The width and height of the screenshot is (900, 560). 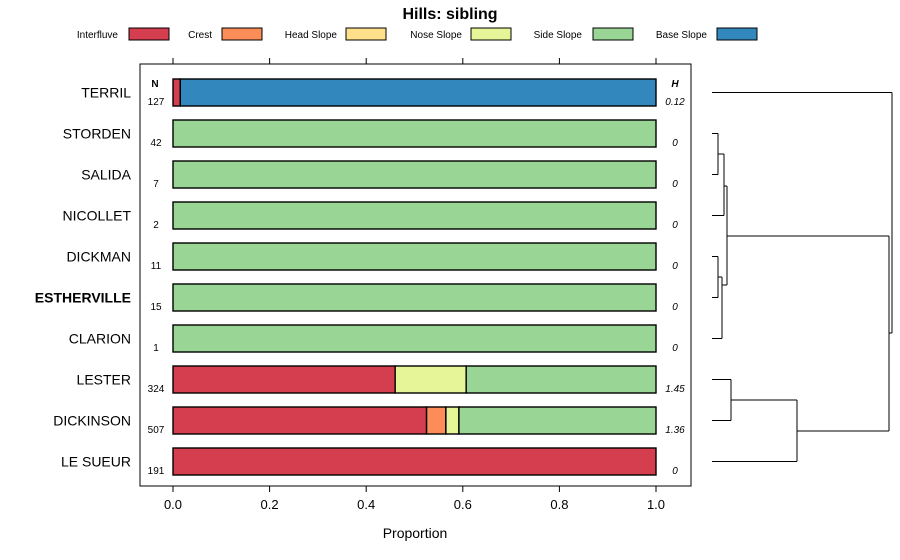 What do you see at coordinates (675, 287) in the screenshot?
I see `h-labels: 0.12 0 0 0 0 0 0 1.45 1.36 0` at bounding box center [675, 287].